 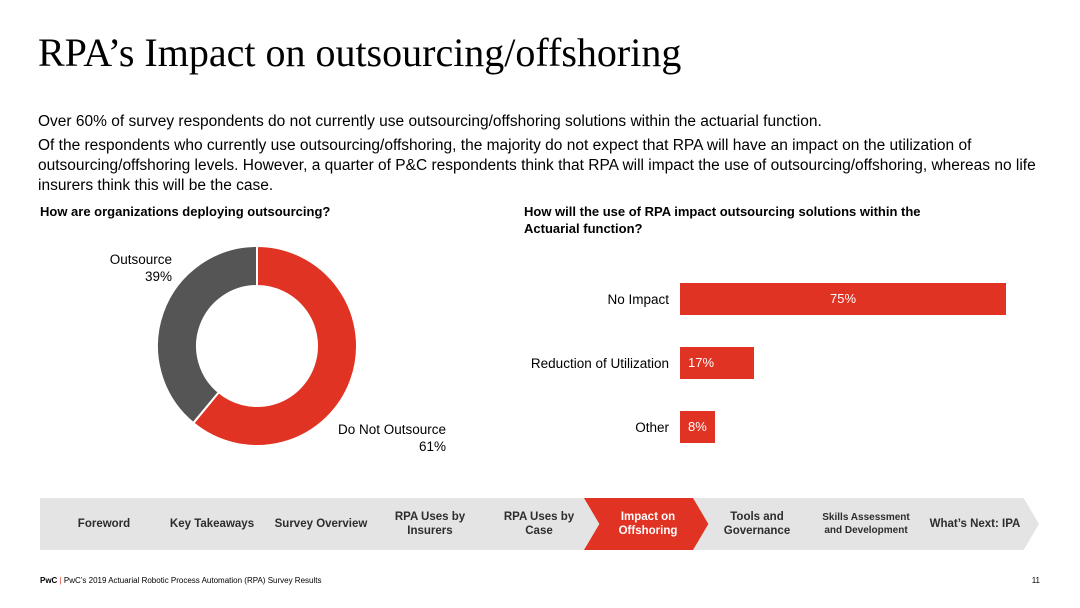 What do you see at coordinates (207, 334) in the screenshot?
I see `donut-slice-outsource` at bounding box center [207, 334].